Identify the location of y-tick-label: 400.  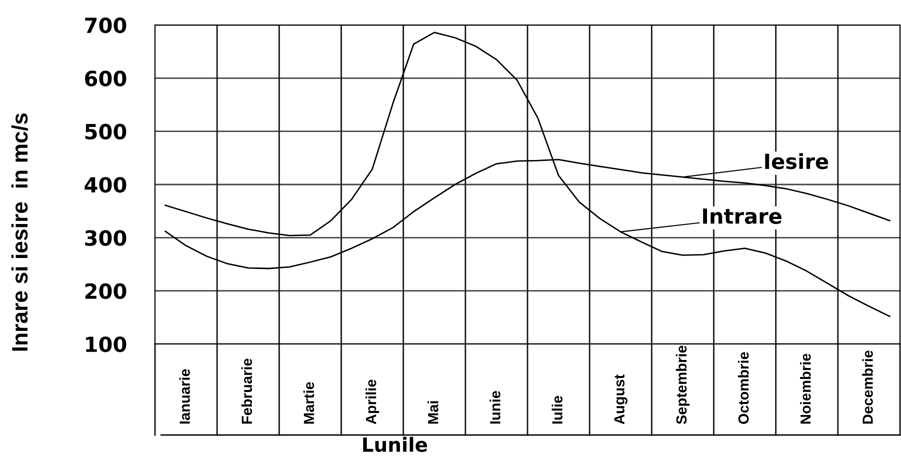
(105, 184).